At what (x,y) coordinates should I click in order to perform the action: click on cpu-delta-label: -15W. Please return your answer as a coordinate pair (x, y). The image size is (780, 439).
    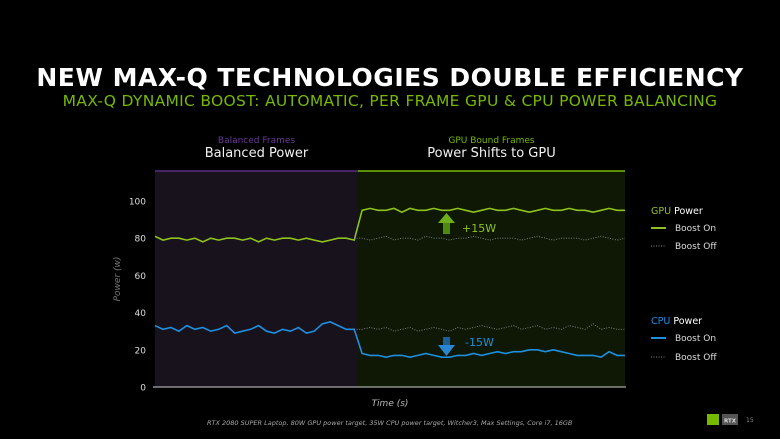
    Looking at the image, I should click on (479, 342).